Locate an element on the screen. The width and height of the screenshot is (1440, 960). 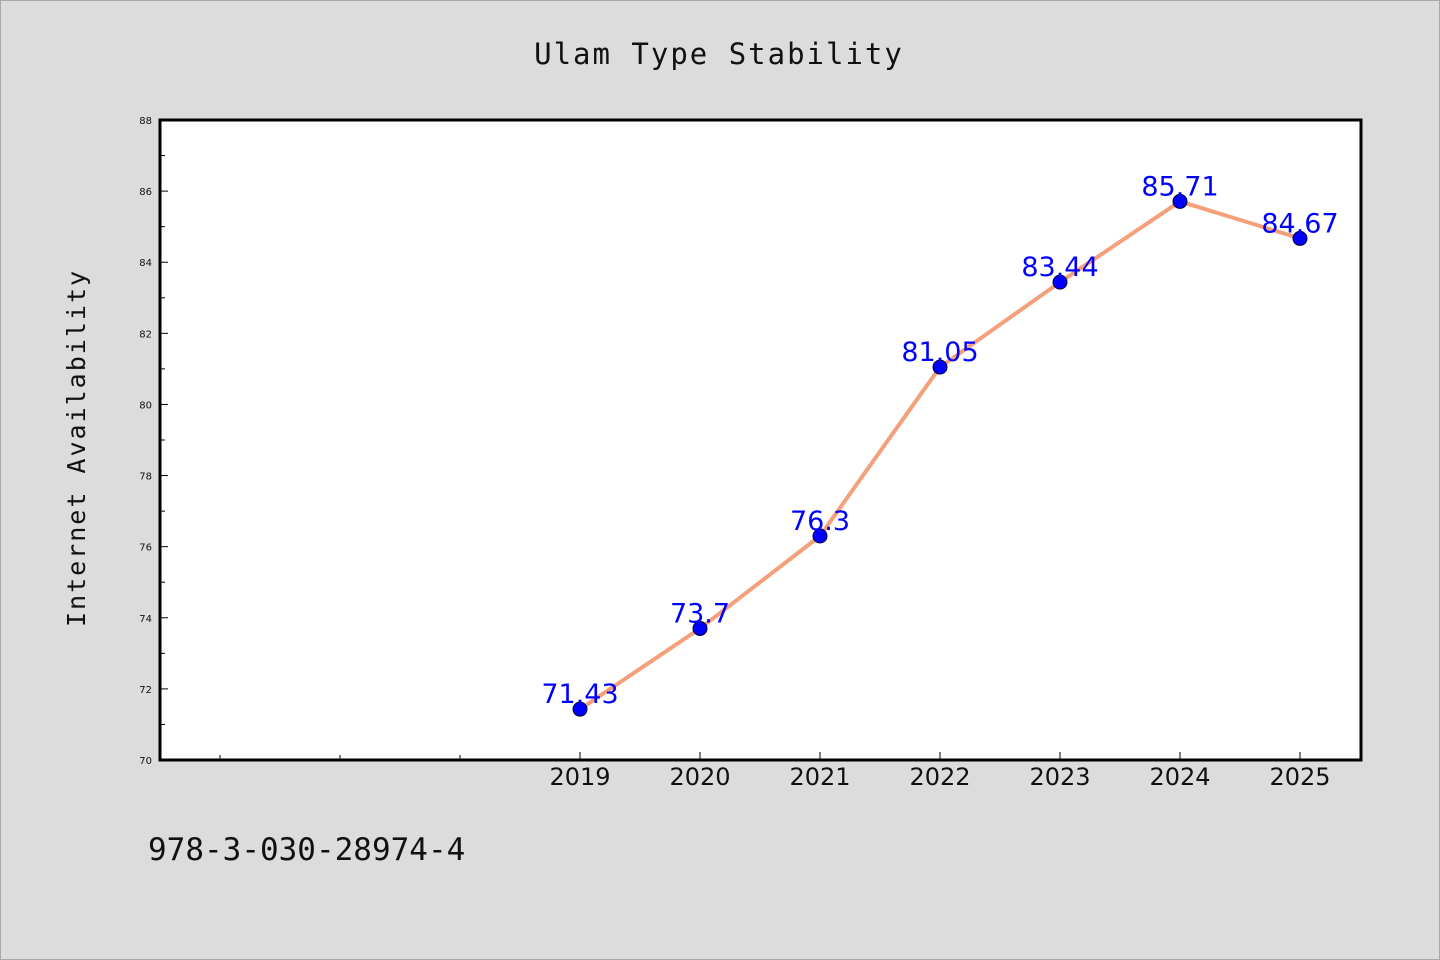
x-tick-label: 2022 is located at coordinates (939, 777).